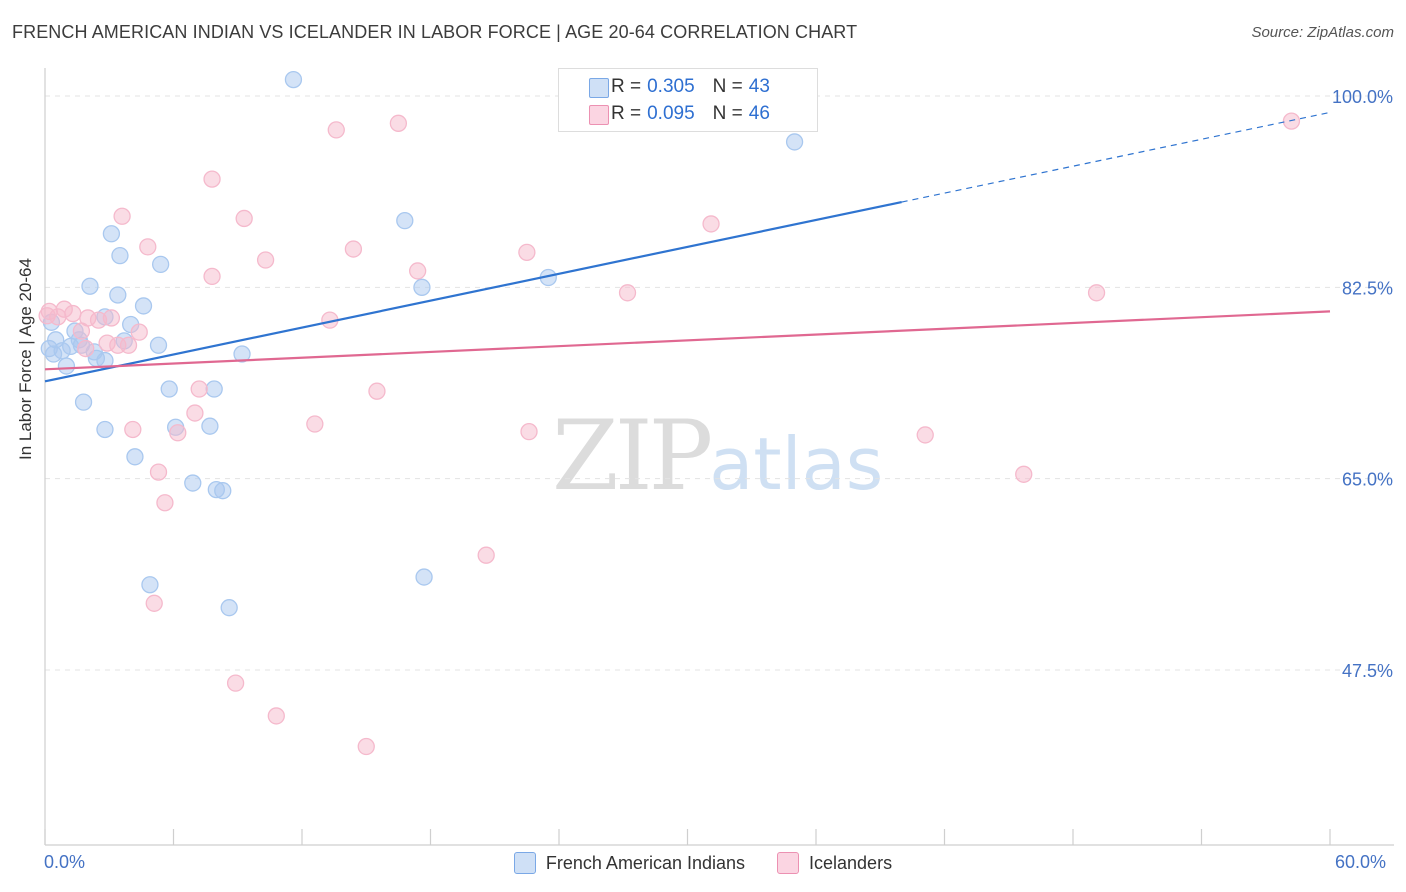 Image resolution: width=1406 pixels, height=892 pixels. I want to click on y-axis-label: In Labor Force | Age 20-64, so click(25, 359).